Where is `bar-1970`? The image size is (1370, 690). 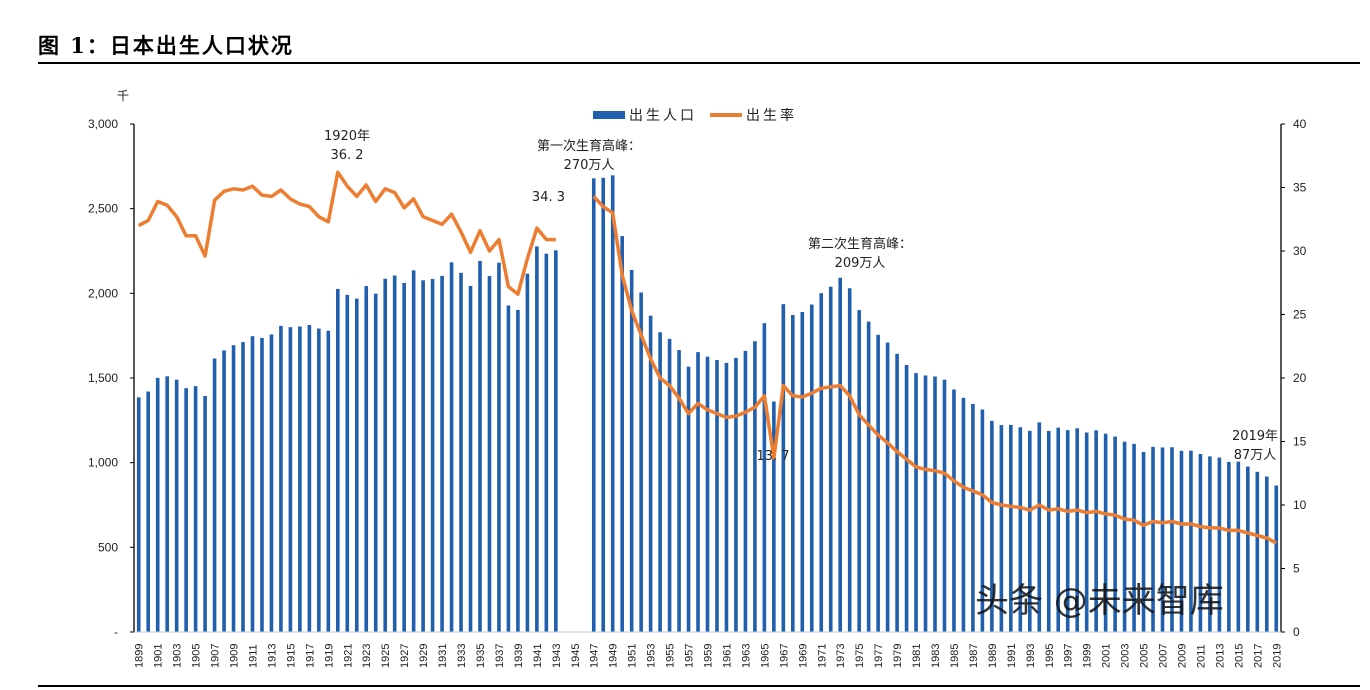 bar-1970 is located at coordinates (811, 468).